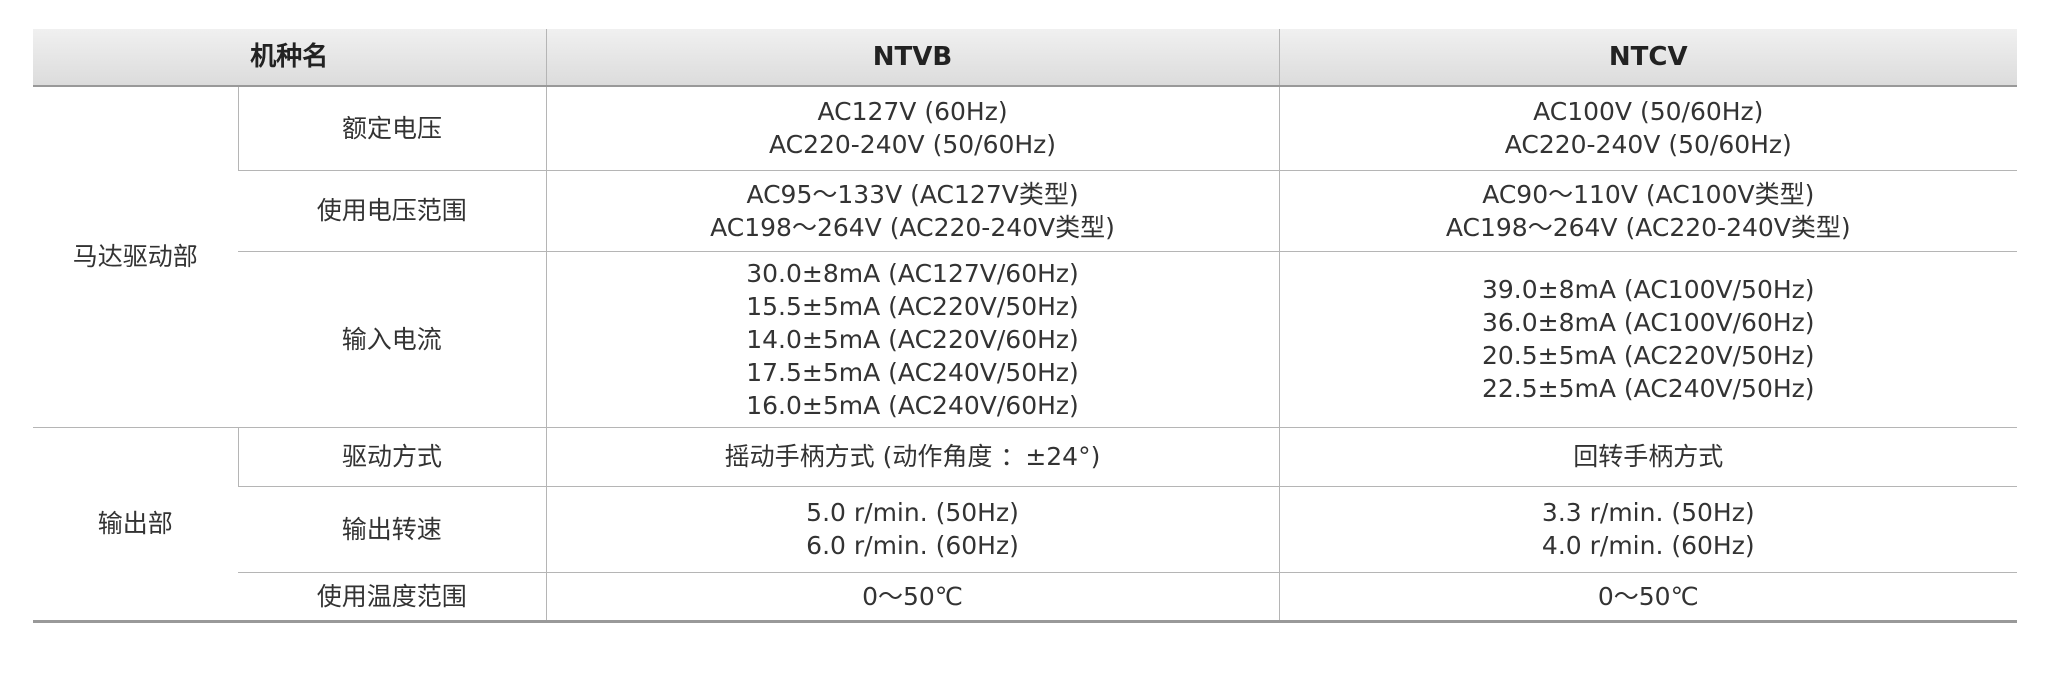  Describe the element at coordinates (1648, 289) in the screenshot. I see `value-line: 39.0±8mA (AC100V/50Hz)` at that location.